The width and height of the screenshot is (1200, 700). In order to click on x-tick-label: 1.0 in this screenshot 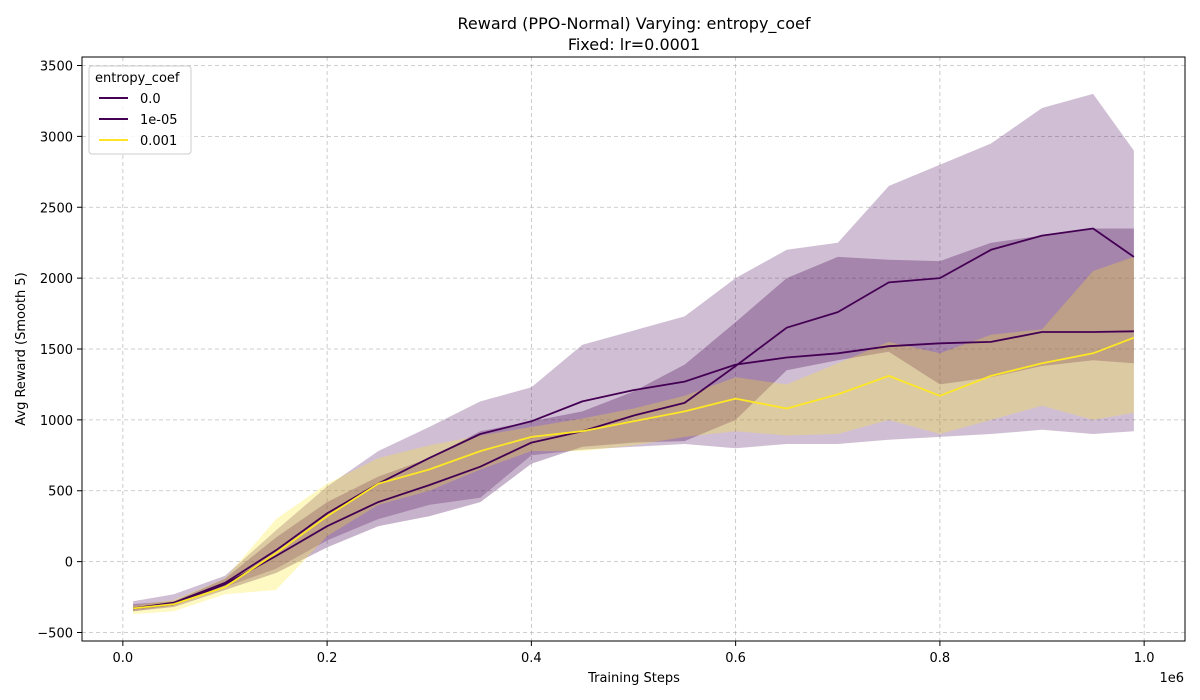, I will do `click(1144, 658)`.